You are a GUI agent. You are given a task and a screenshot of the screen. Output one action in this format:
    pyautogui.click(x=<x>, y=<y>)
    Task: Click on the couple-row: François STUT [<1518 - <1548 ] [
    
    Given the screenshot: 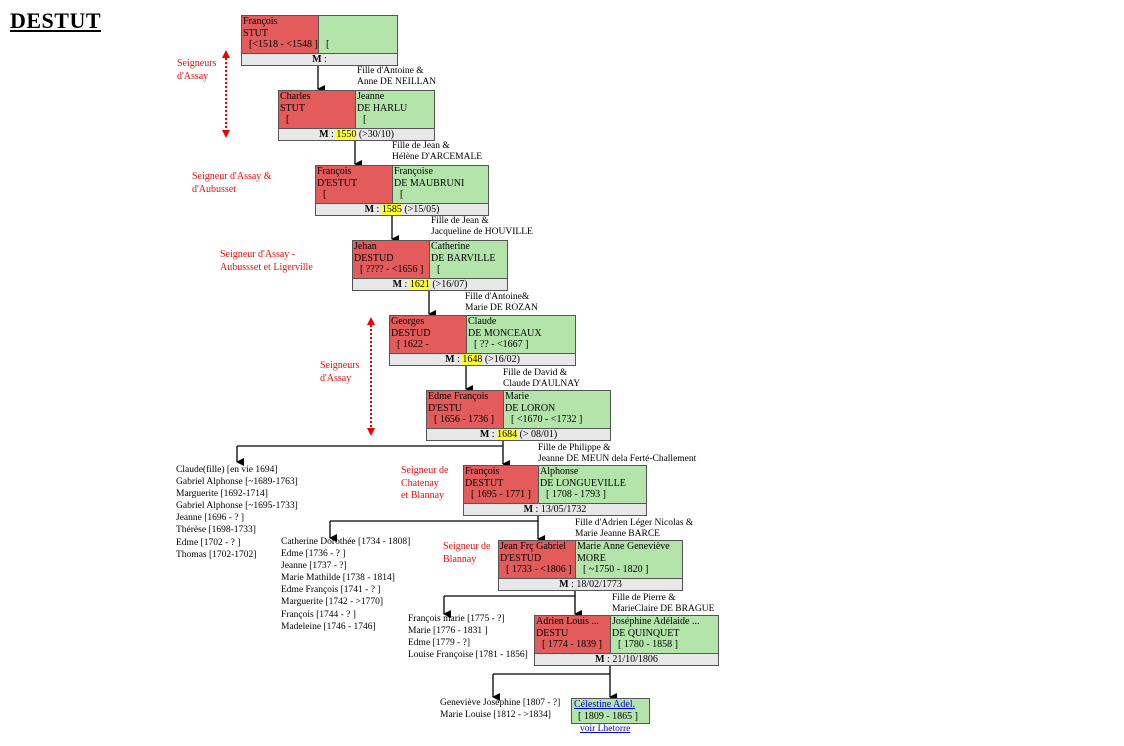 What is the action you would take?
    pyautogui.click(x=319, y=34)
    